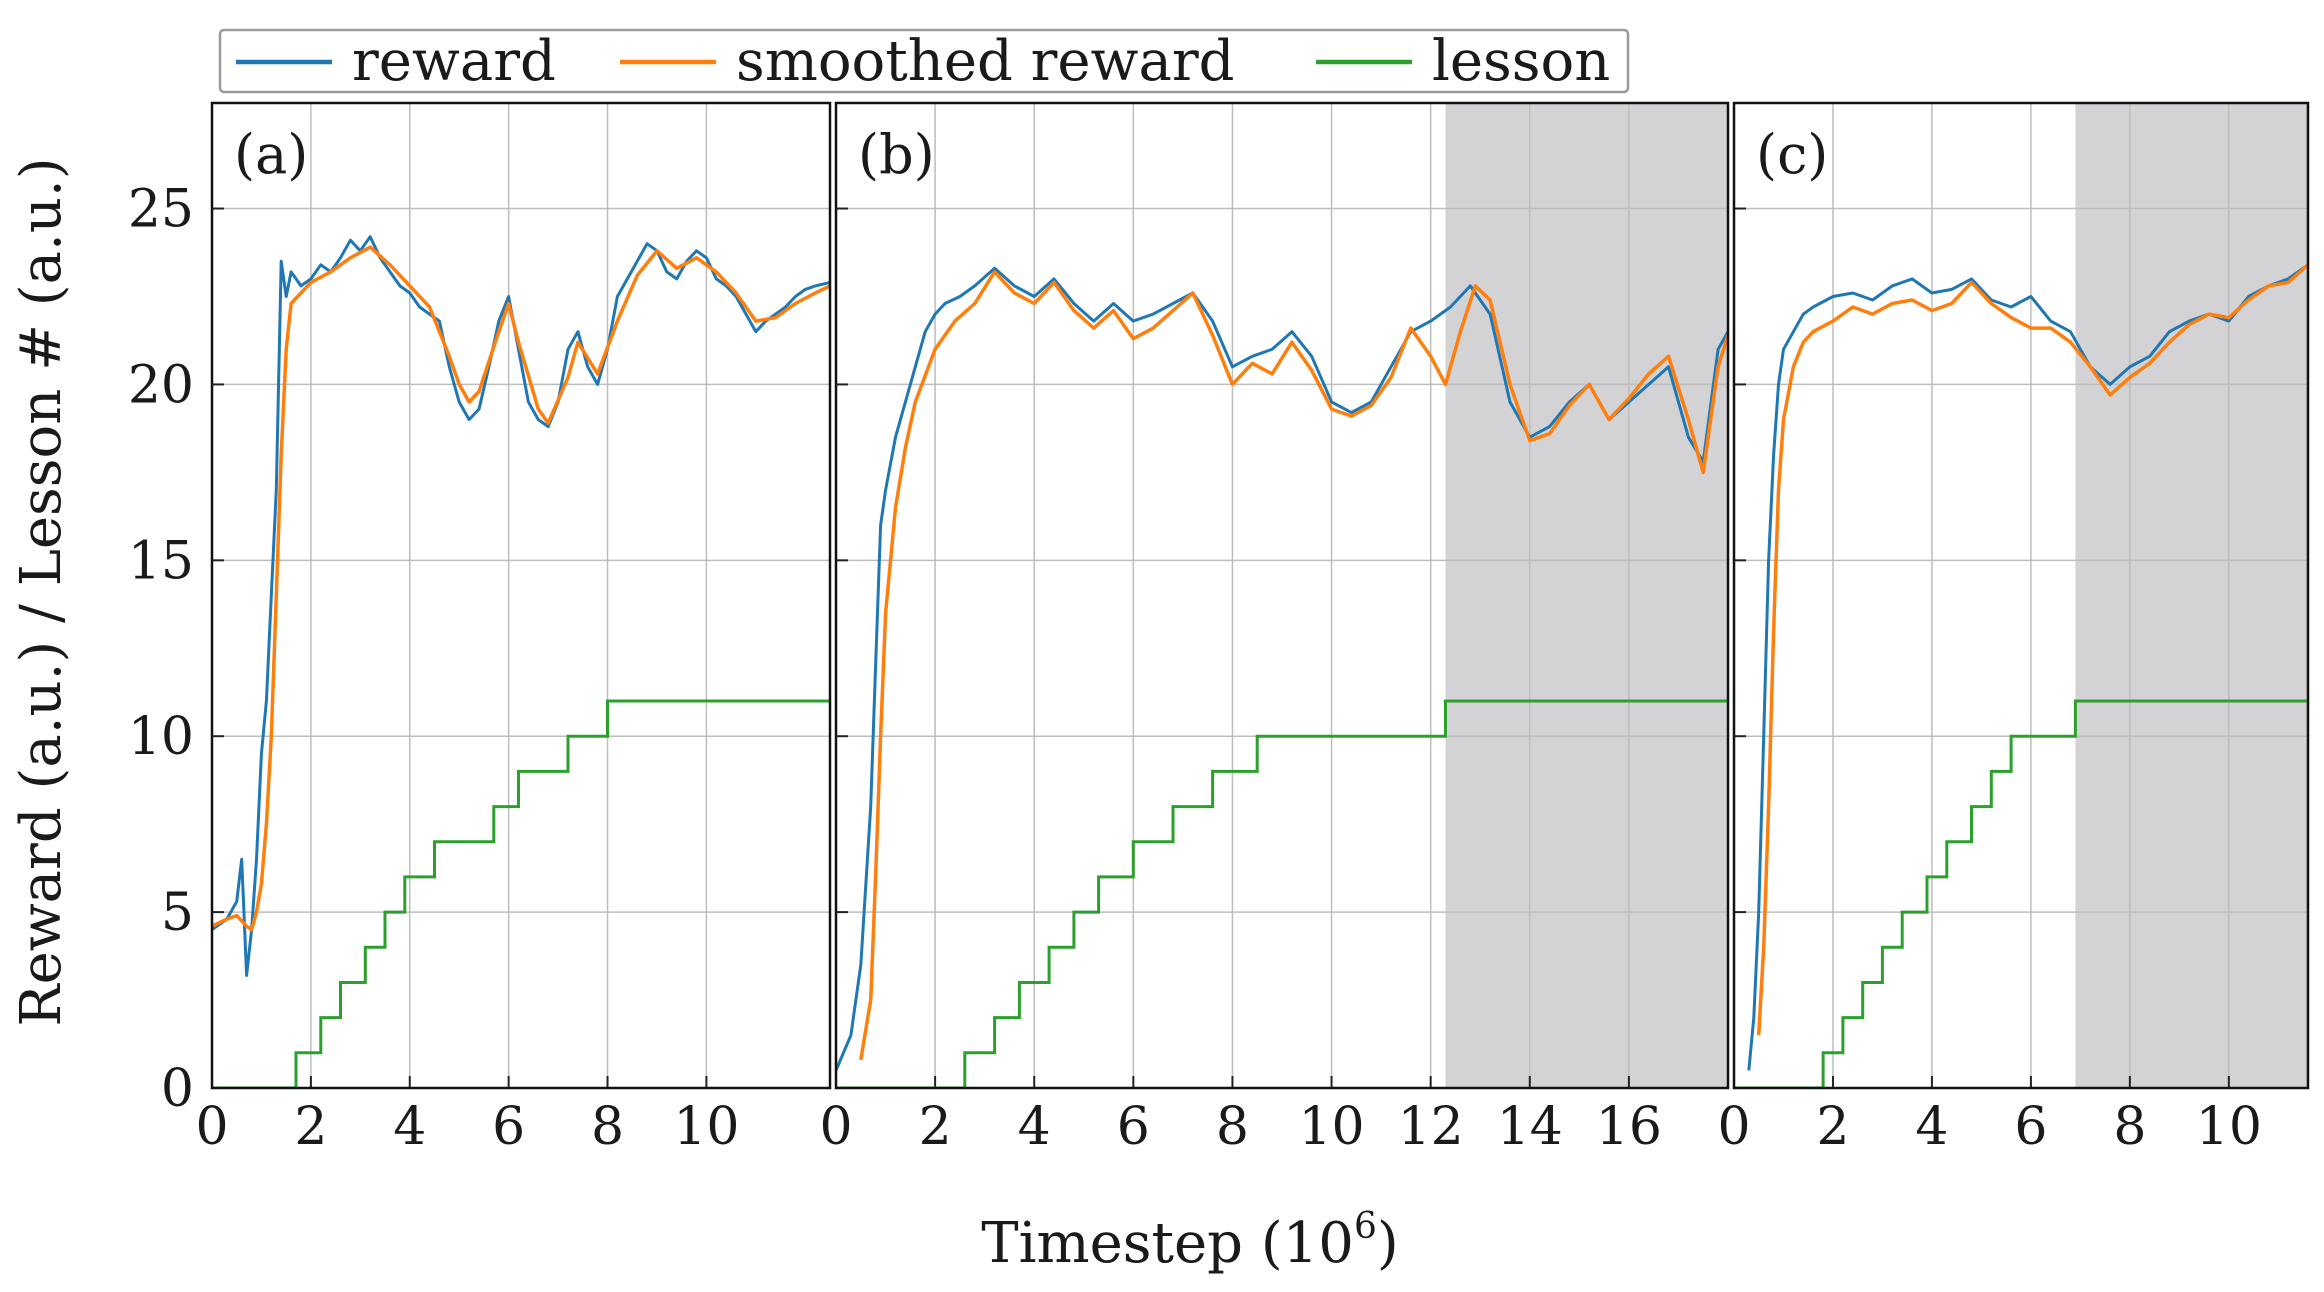 The height and width of the screenshot is (1292, 2324). I want to click on y-tick-label: 5, so click(177, 913).